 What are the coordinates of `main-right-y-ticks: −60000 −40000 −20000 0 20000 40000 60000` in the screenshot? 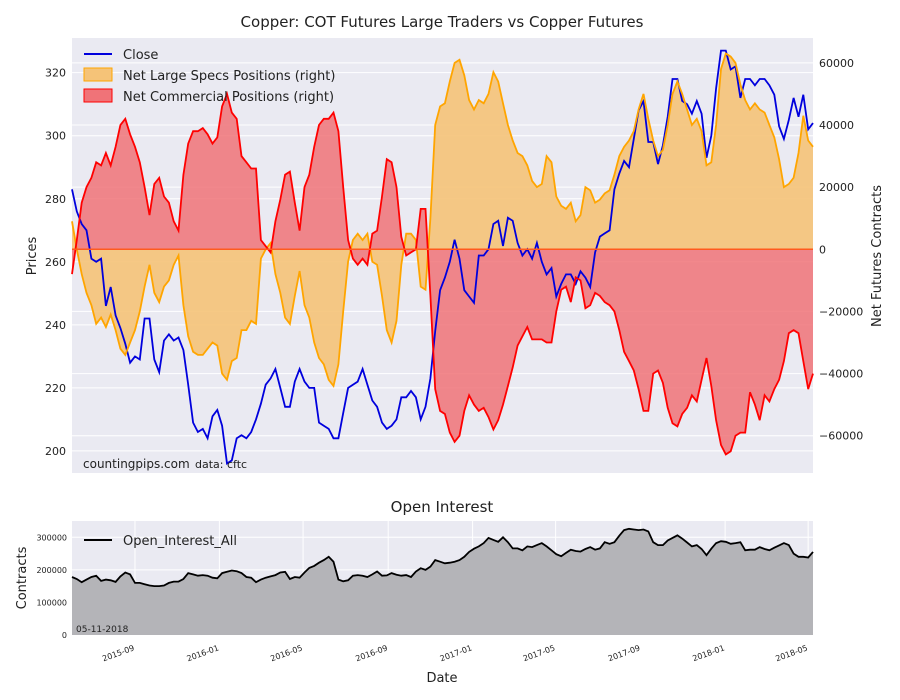 It's located at (841, 250).